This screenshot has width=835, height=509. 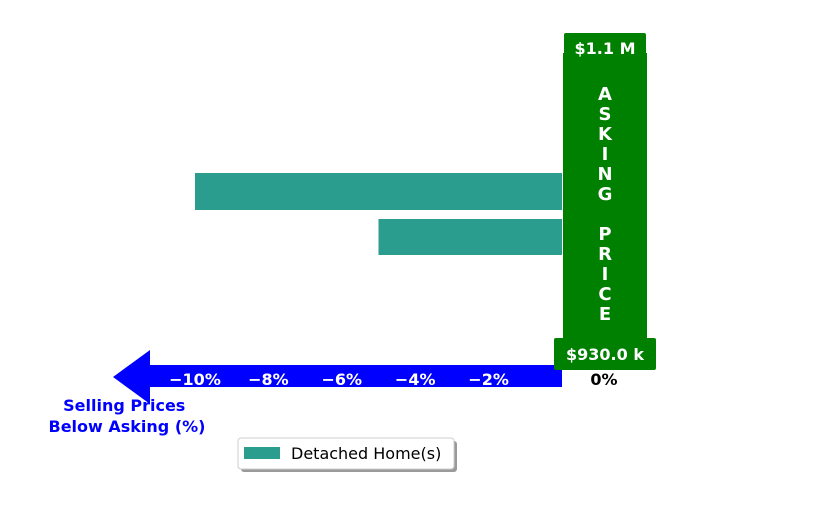 What do you see at coordinates (127, 426) in the screenshot?
I see `x-axis-label-line-2: Below Asking (%)` at bounding box center [127, 426].